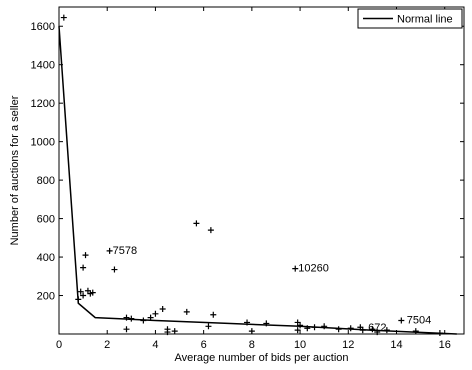 The image size is (472, 370). What do you see at coordinates (125, 251) in the screenshot?
I see `point-annotation: 7578` at bounding box center [125, 251].